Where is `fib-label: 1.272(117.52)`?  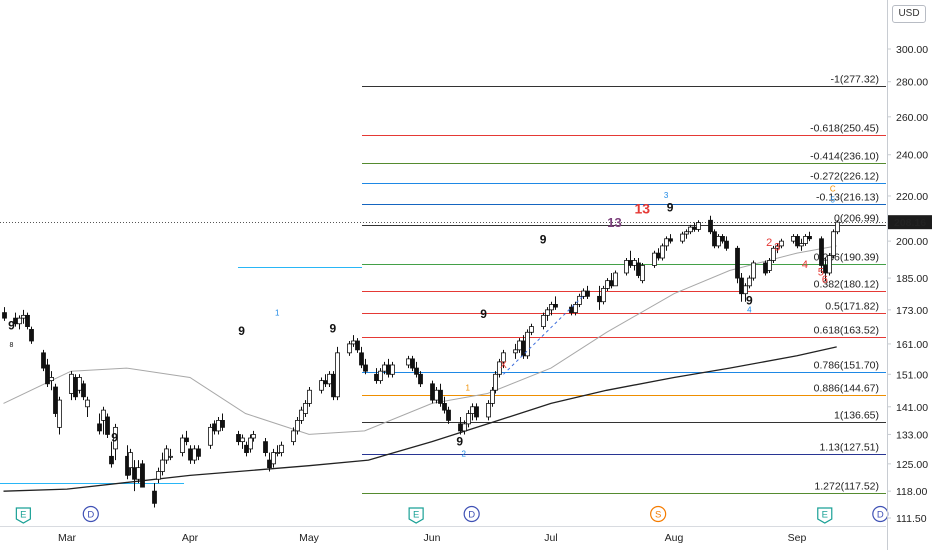 fib-label: 1.272(117.52) is located at coordinates (846, 487).